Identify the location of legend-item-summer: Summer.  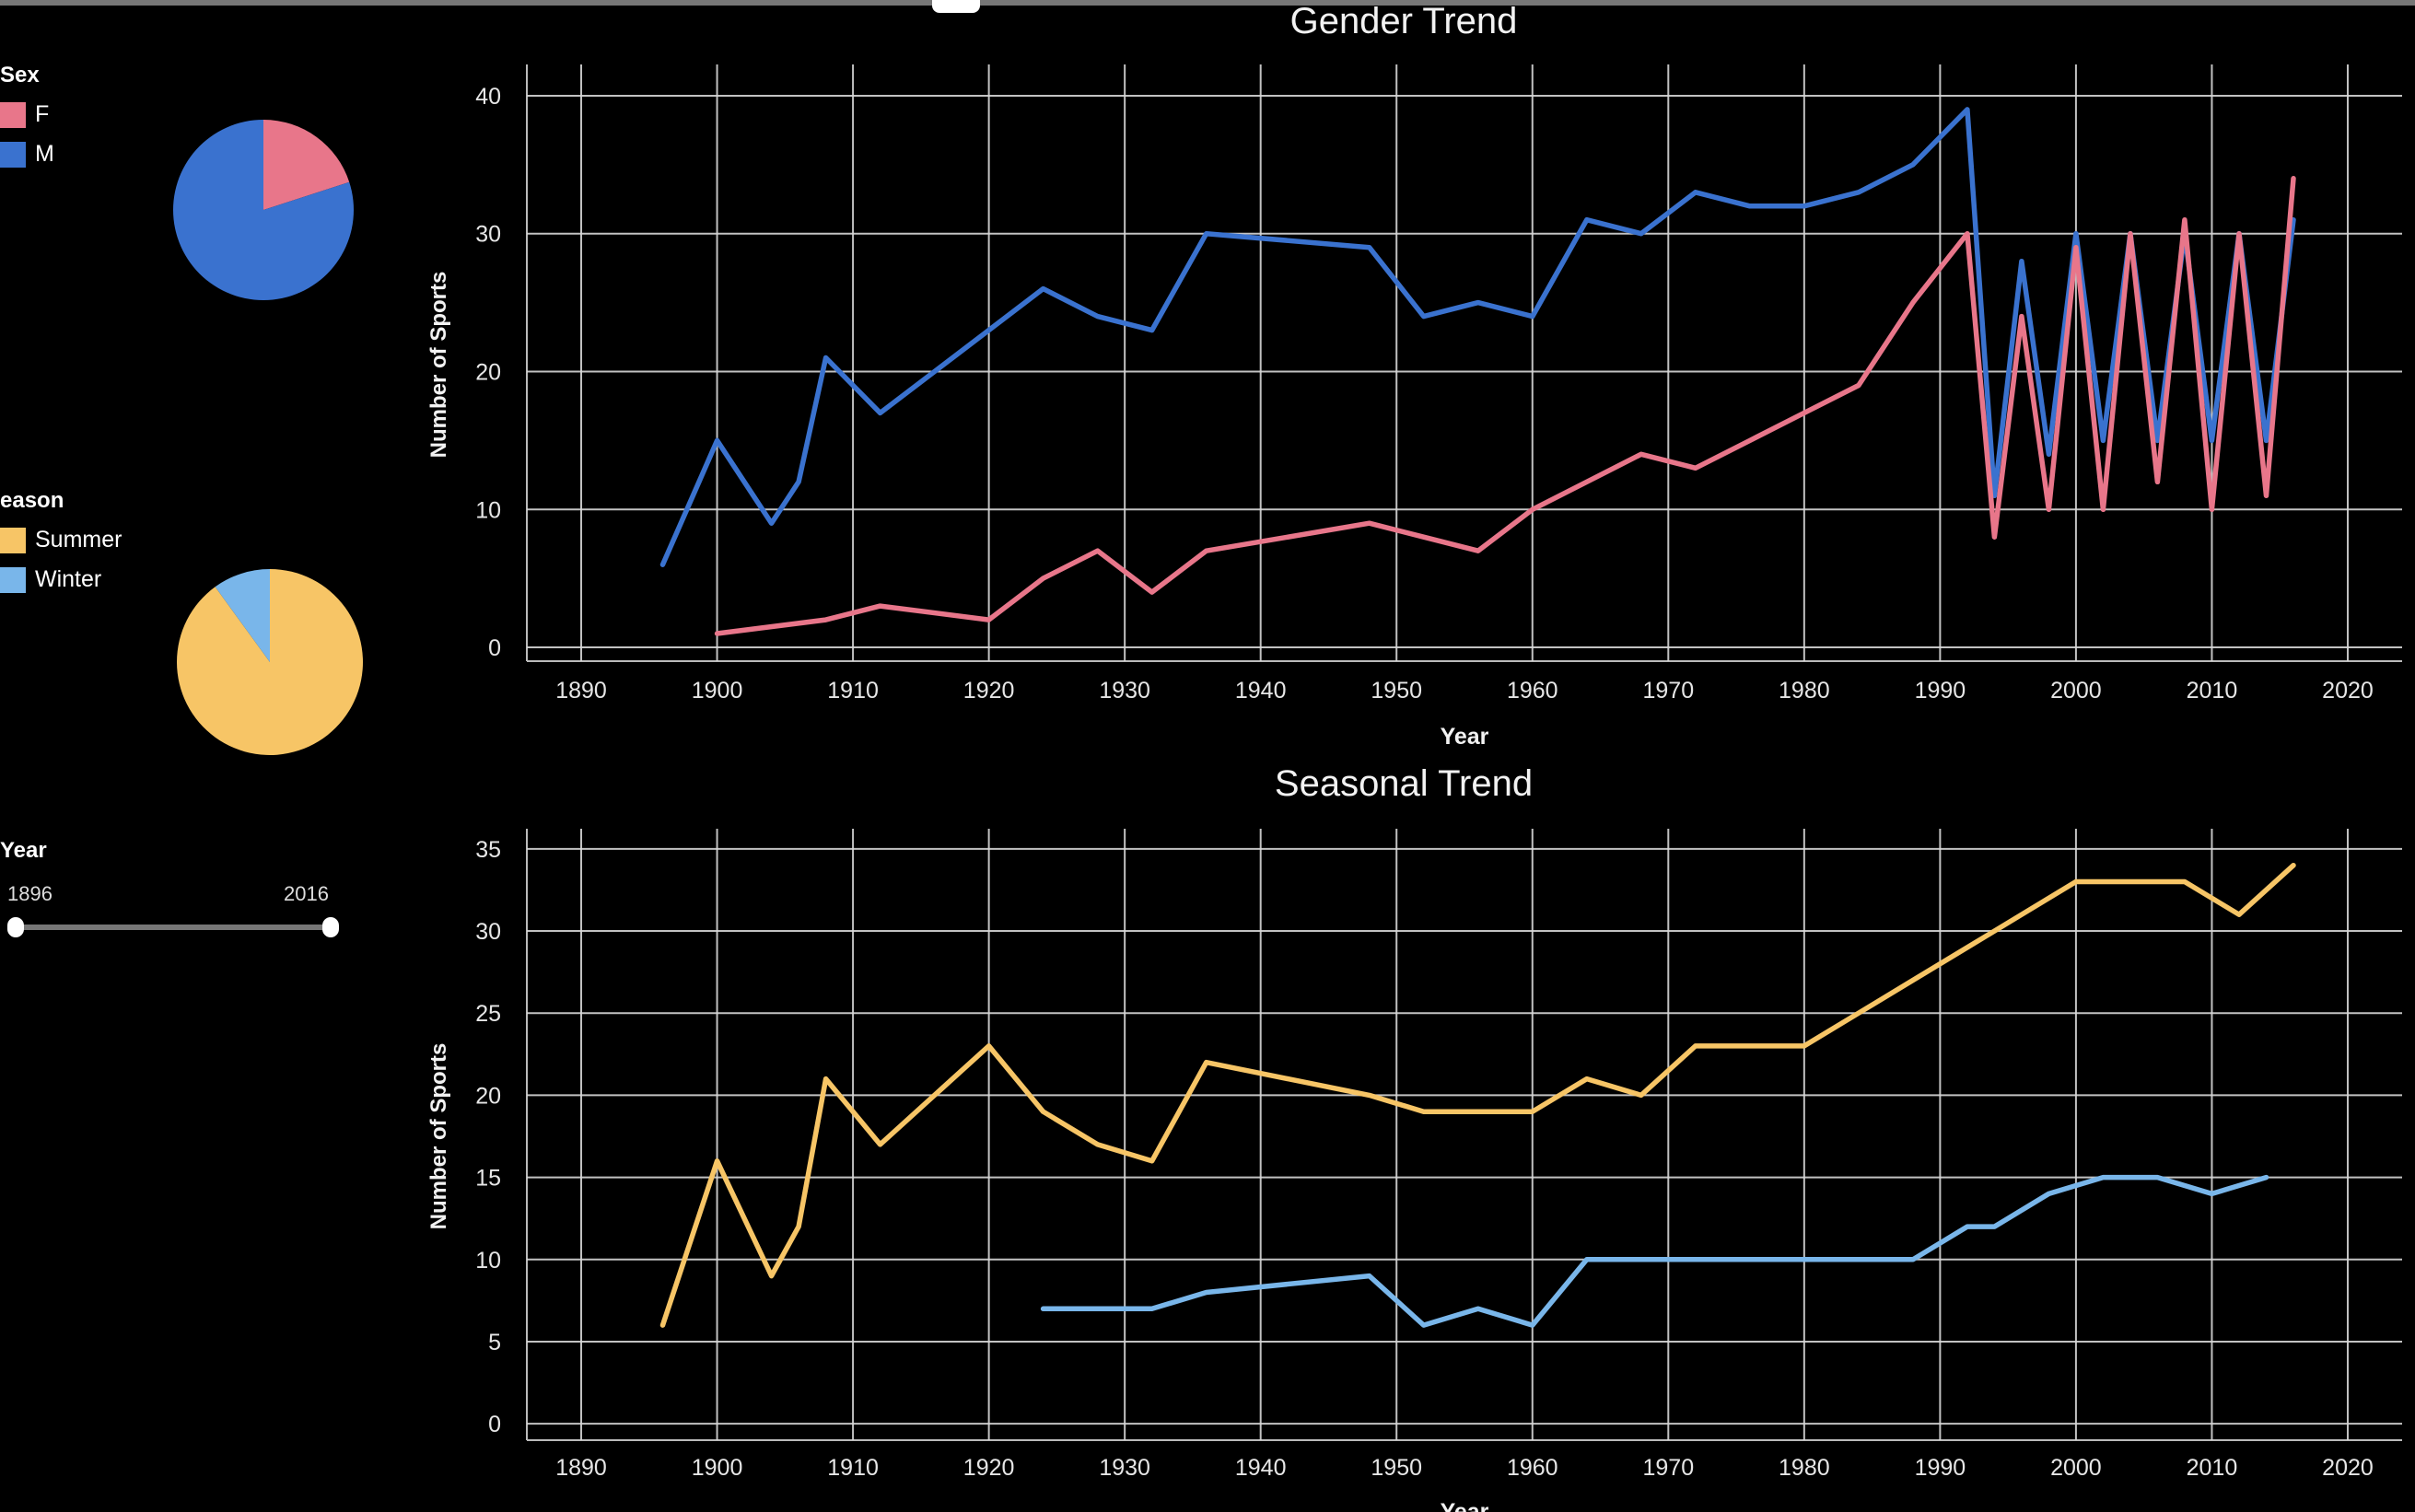
(61, 540).